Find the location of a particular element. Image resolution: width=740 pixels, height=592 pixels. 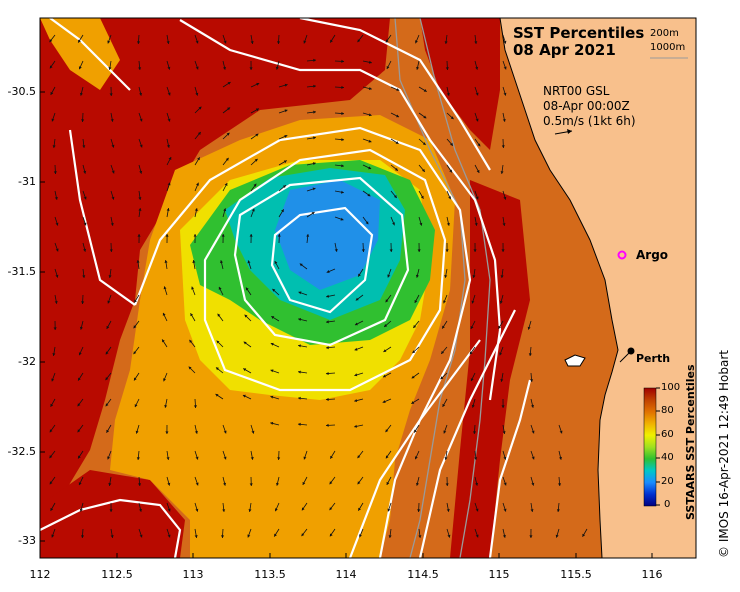

current-scale-arrow is located at coordinates (563, 132).